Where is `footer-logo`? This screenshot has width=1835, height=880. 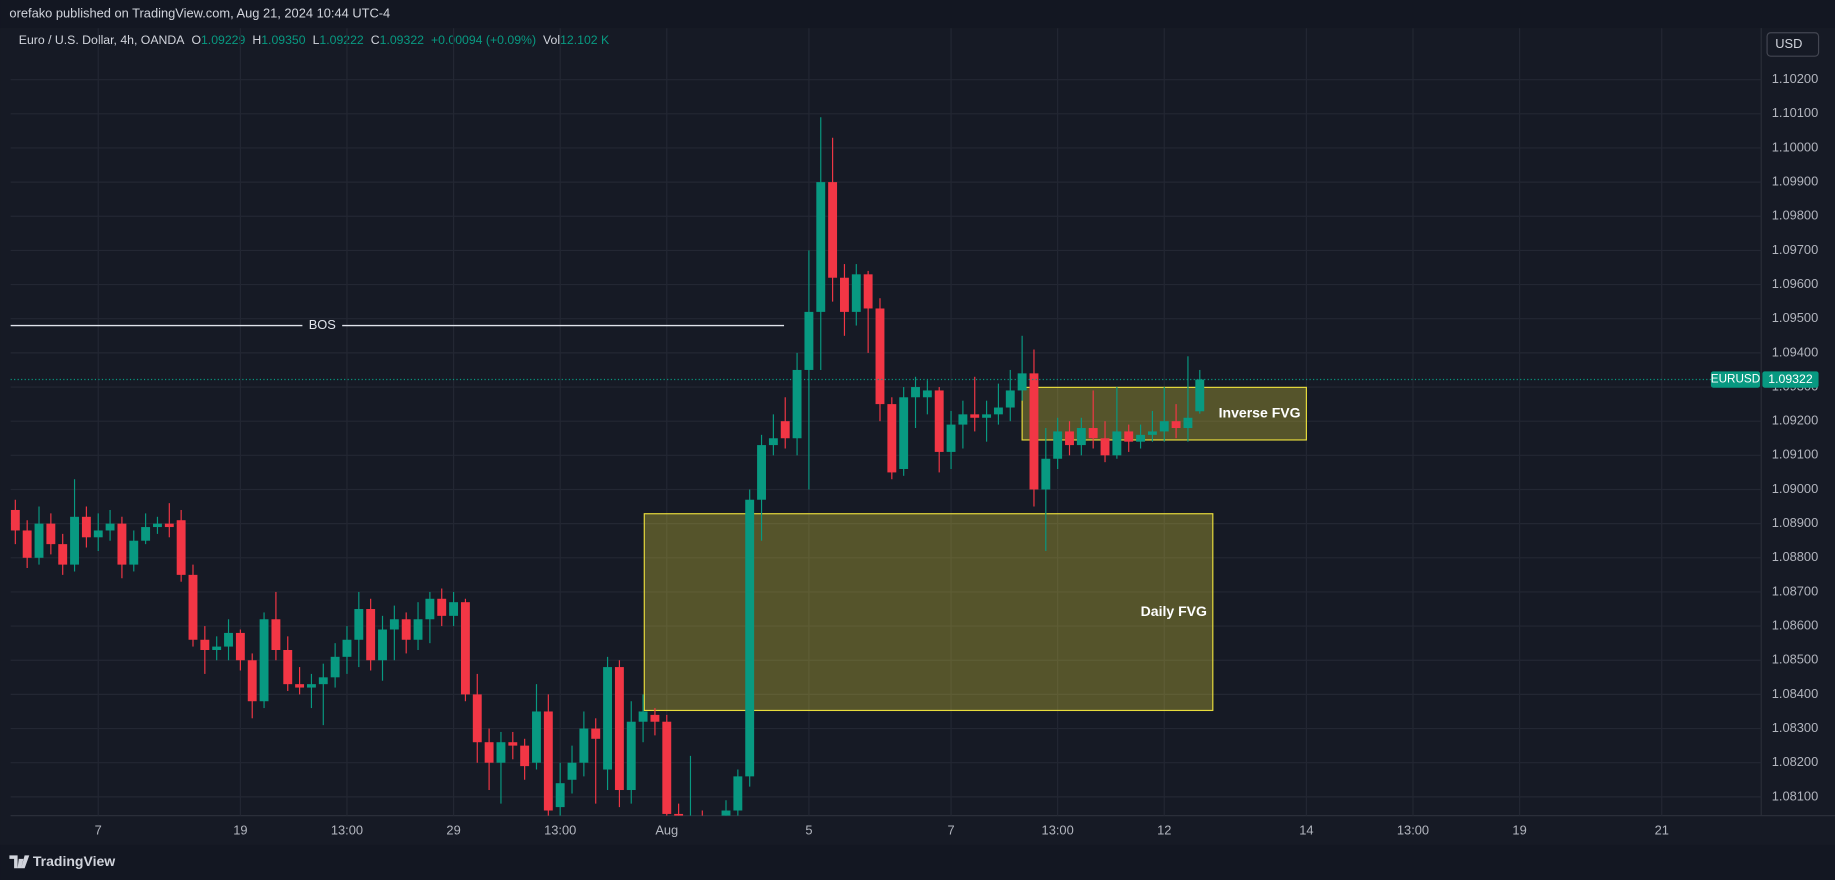
footer-logo is located at coordinates (19, 862).